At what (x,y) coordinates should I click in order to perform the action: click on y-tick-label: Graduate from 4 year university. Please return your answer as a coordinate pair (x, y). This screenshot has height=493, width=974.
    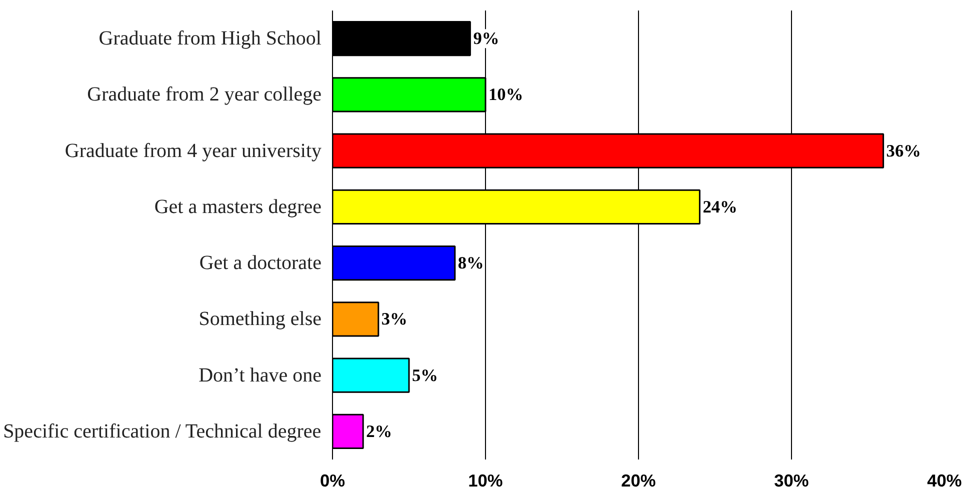
    Looking at the image, I should click on (193, 151).